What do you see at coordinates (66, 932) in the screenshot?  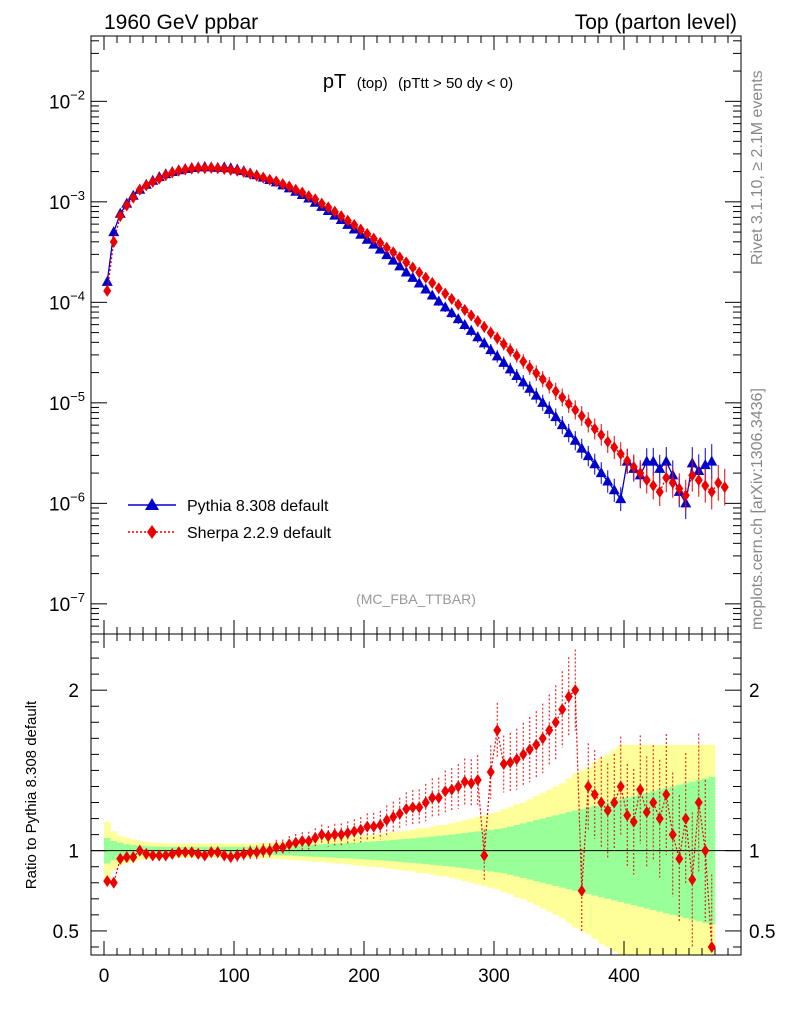 I see `ratio-y-tick-label-left: 0.5` at bounding box center [66, 932].